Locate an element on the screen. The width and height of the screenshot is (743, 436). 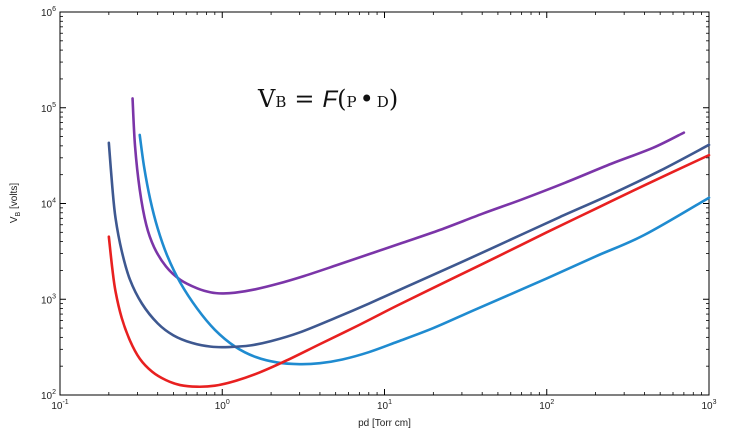
y-axis-tick-labels: 10² 10³ 10⁴ 10⁵ 10⁶ is located at coordinates (48, 204).